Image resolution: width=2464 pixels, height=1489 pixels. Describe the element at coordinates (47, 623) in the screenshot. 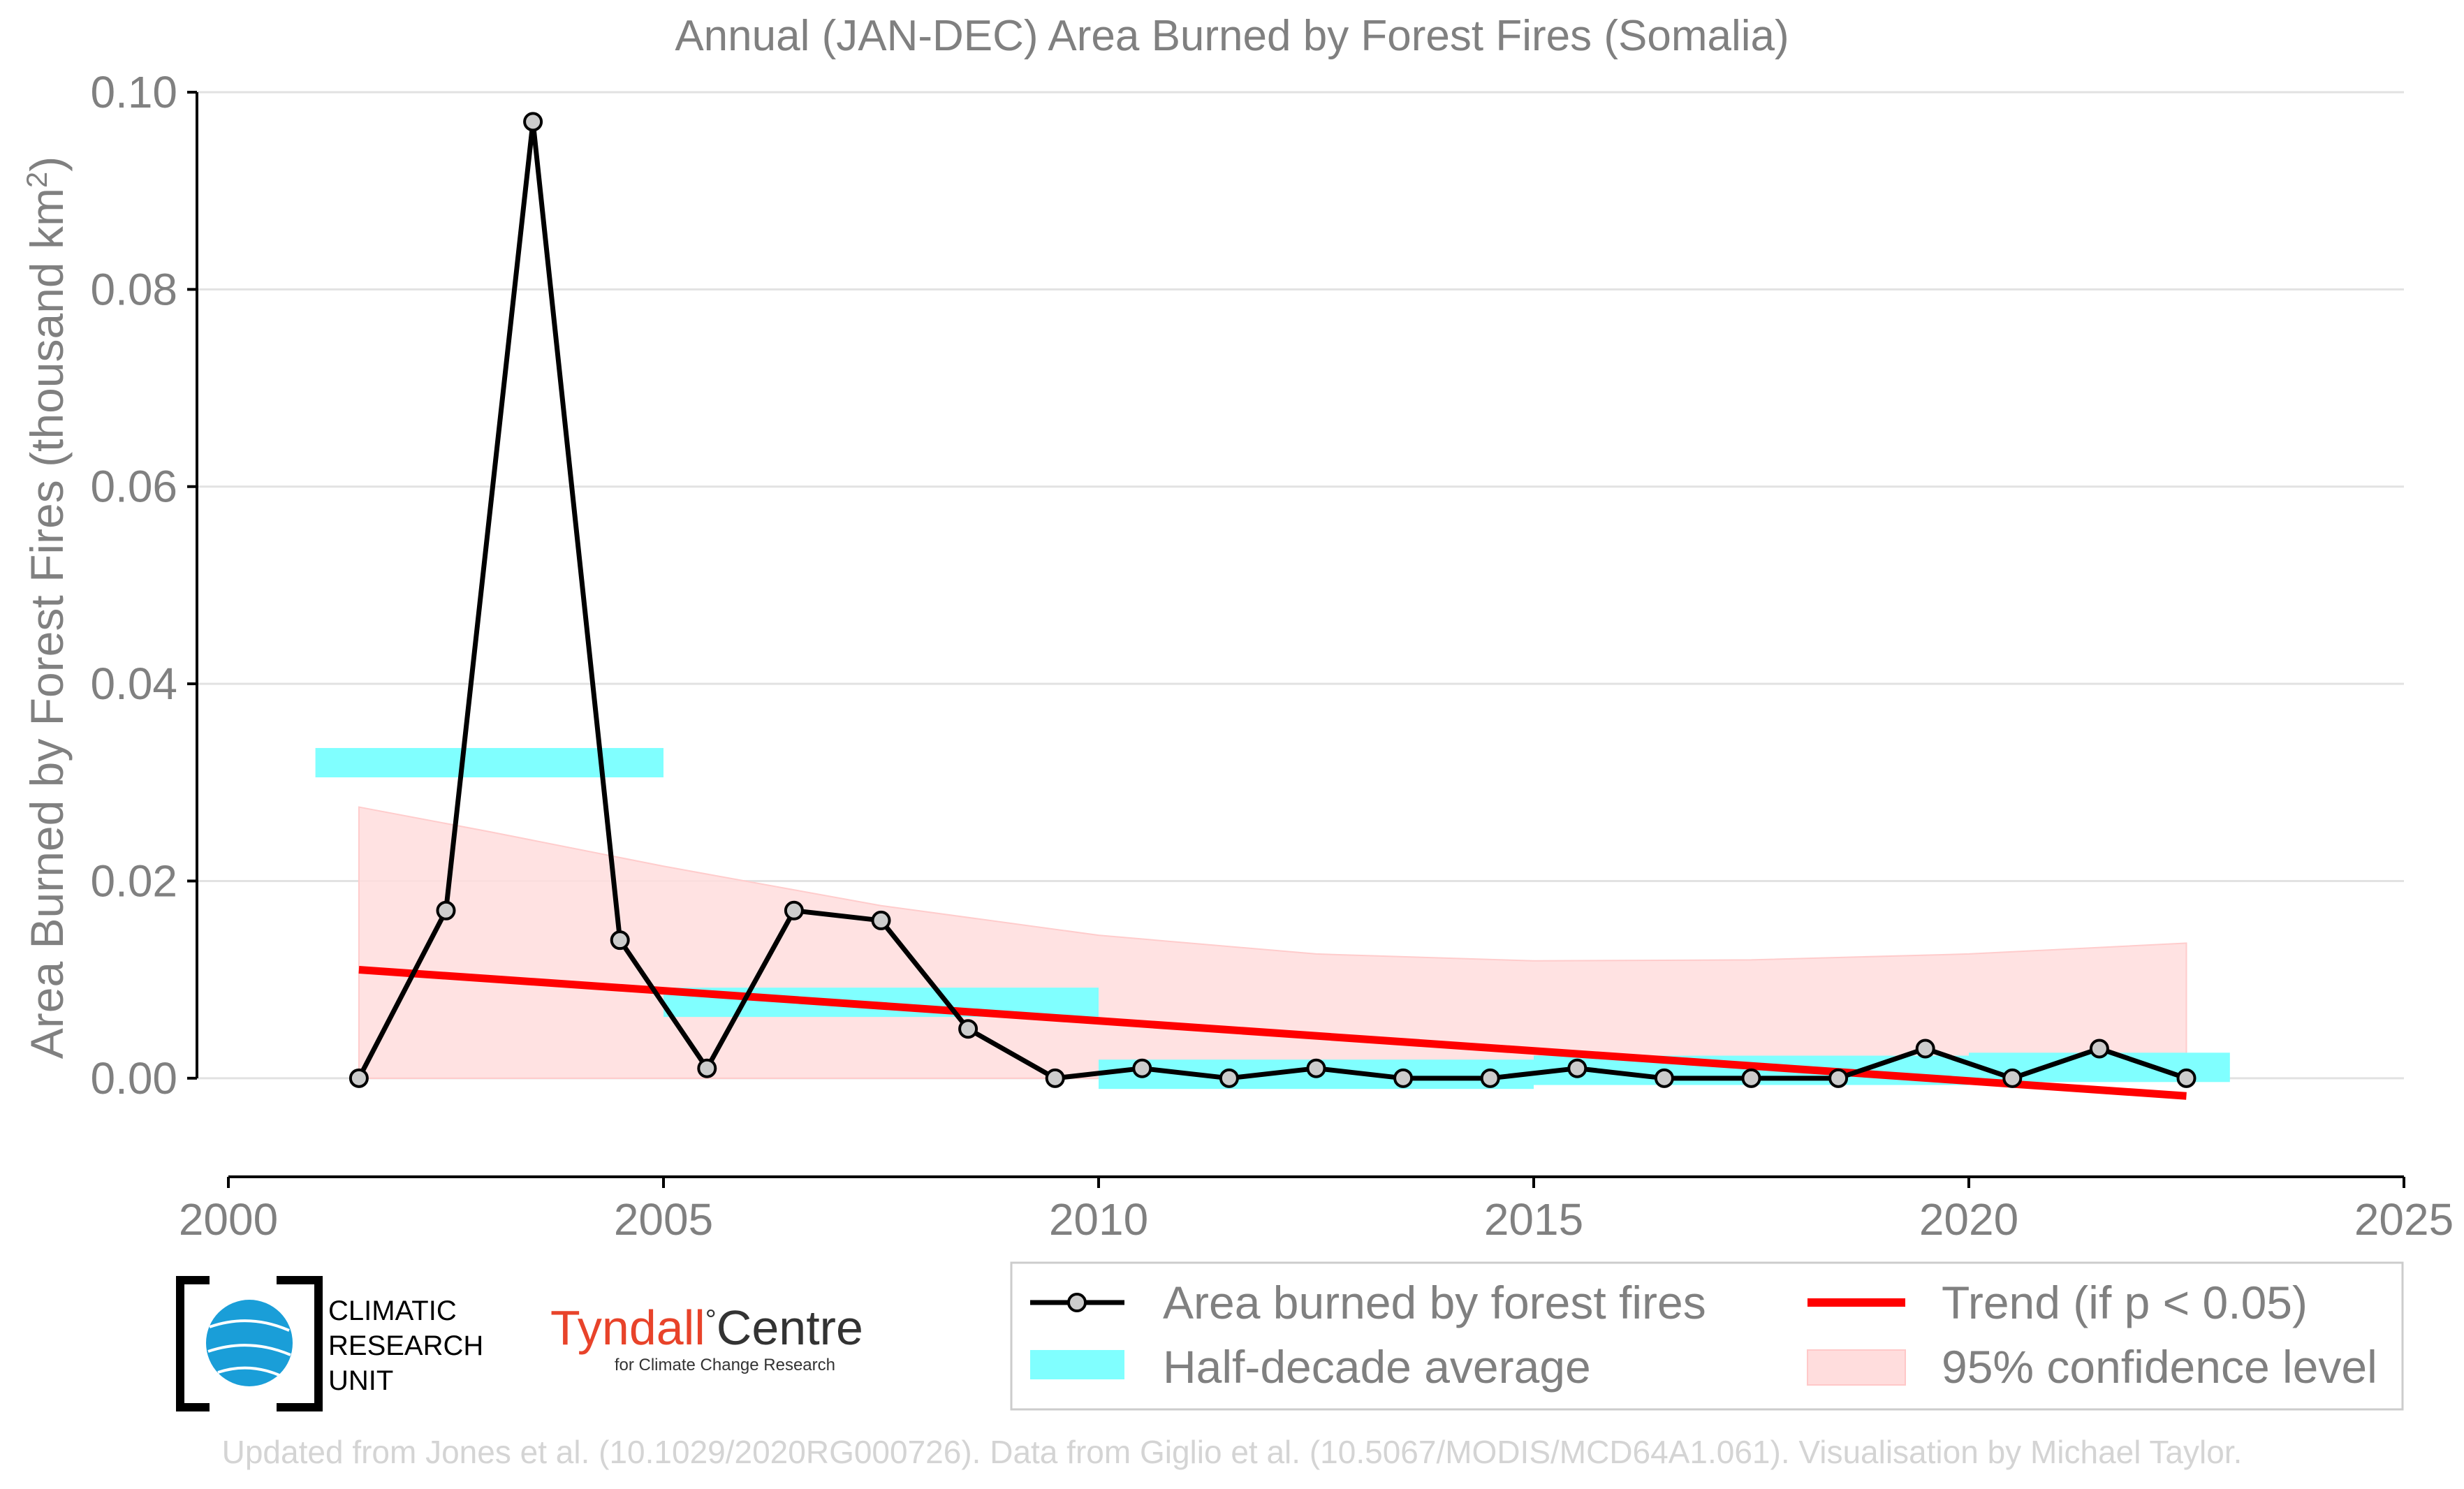

I see `y-axis-label-main: Area Burned by Forest Fires (thousand km` at that location.